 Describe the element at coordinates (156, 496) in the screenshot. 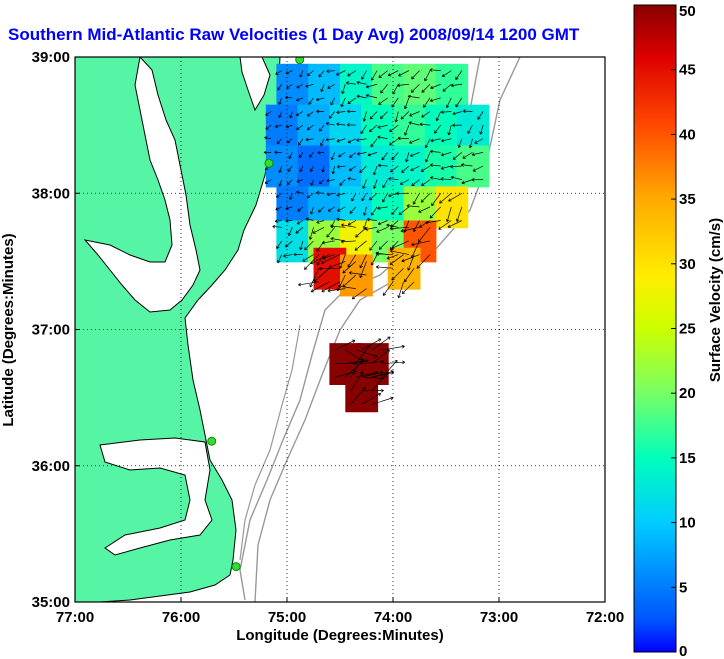

I see `albemarle-sound` at that location.